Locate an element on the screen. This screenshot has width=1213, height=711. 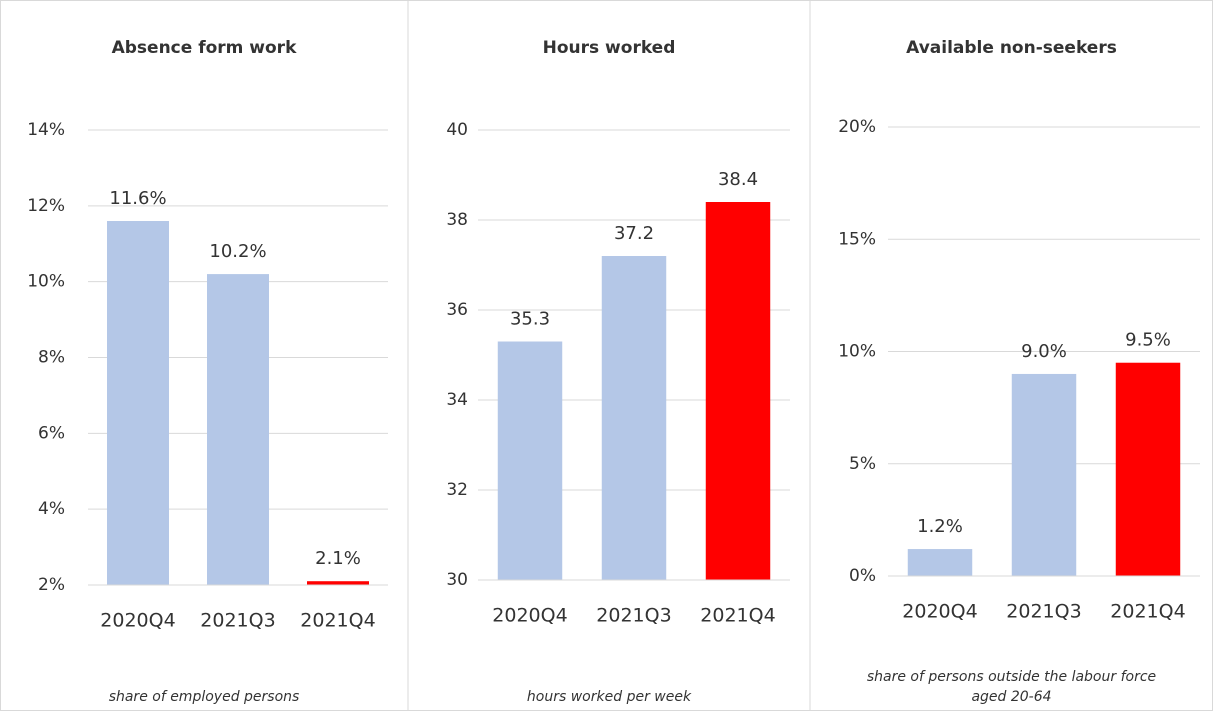
data-label: 1.2% is located at coordinates (940, 526).